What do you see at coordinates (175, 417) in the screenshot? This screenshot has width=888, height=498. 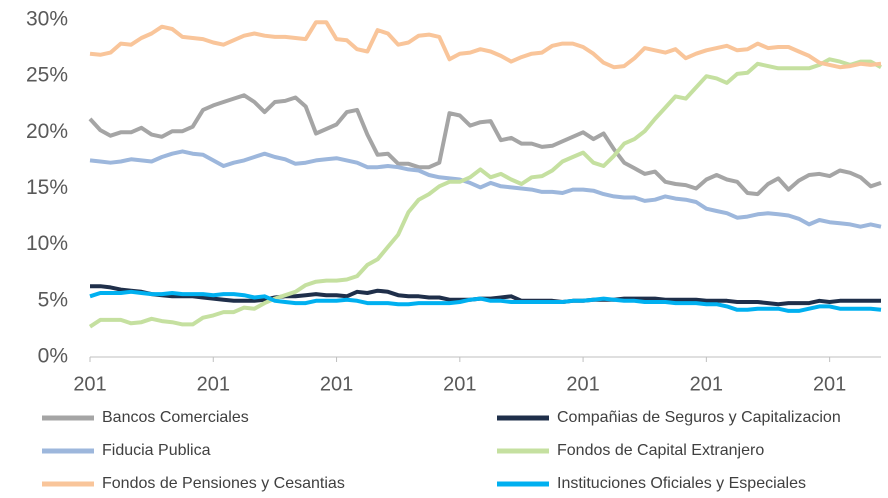 I see `legend-label: Bancos Comerciales` at bounding box center [175, 417].